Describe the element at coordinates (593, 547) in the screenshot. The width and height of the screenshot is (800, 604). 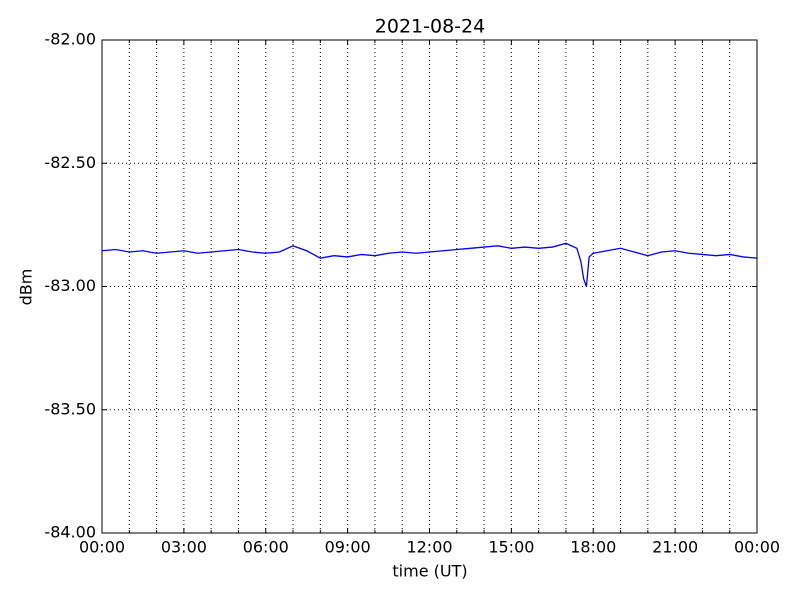
I see `x-tick-label: 18:00` at that location.